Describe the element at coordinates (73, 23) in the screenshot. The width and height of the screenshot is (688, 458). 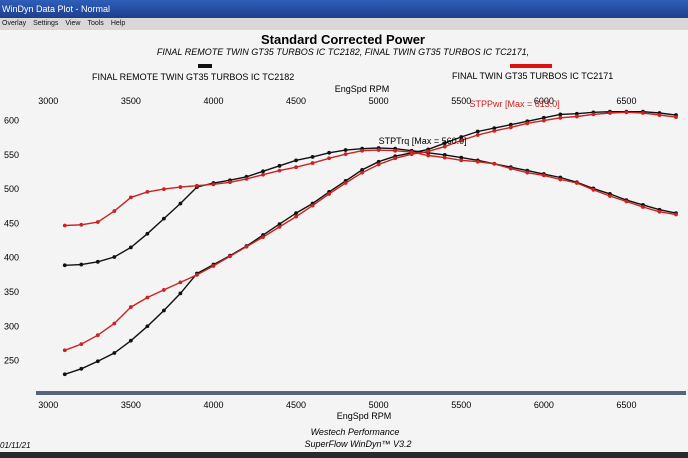
I see `menu-item-view: View` at that location.